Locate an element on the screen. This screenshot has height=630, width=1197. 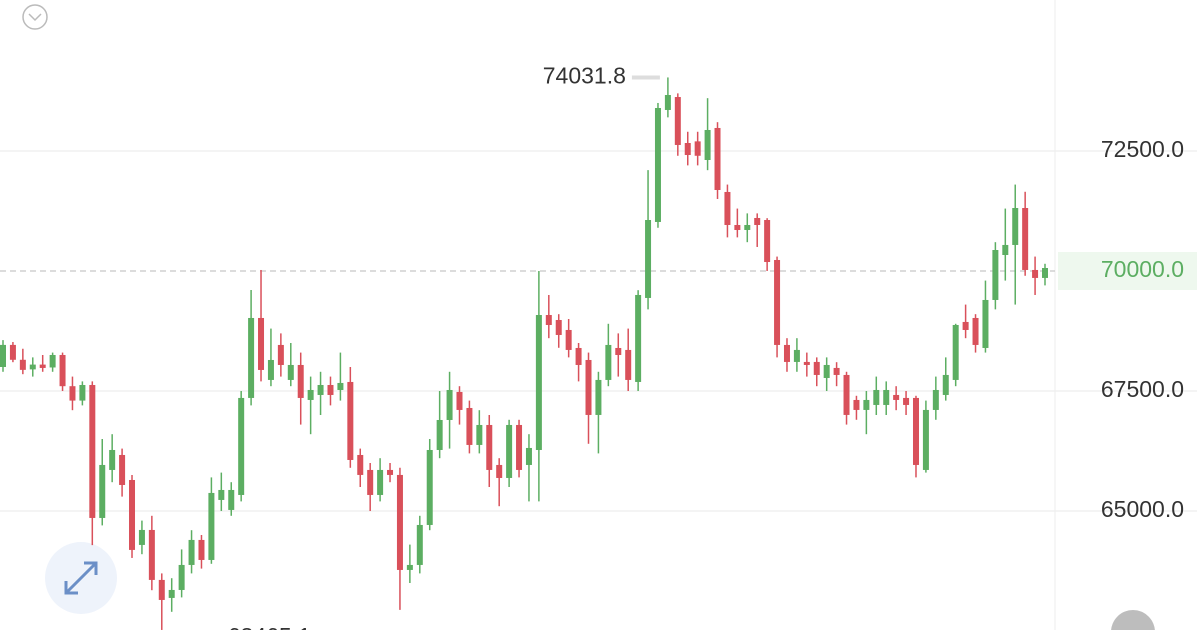
y-tick-label: 65000.0 is located at coordinates (1142, 509).